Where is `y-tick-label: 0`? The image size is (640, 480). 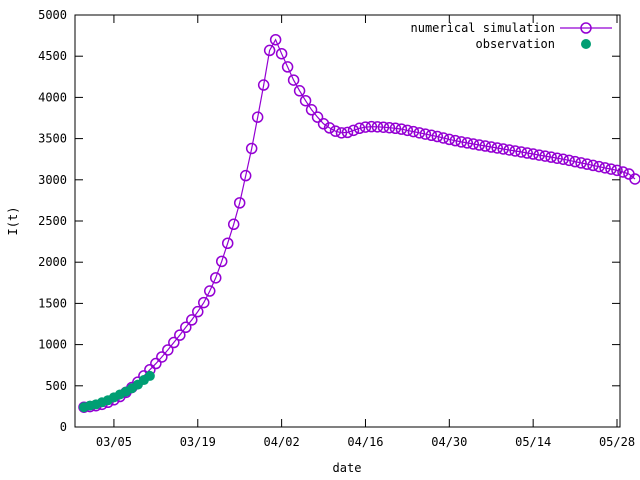
y-tick-label: 0 is located at coordinates (63, 427).